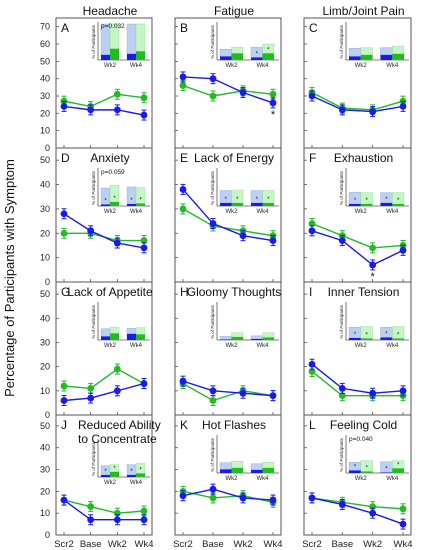 This screenshot has width=441, height=550. I want to click on inset-bar-total-blue, so click(225, 338).